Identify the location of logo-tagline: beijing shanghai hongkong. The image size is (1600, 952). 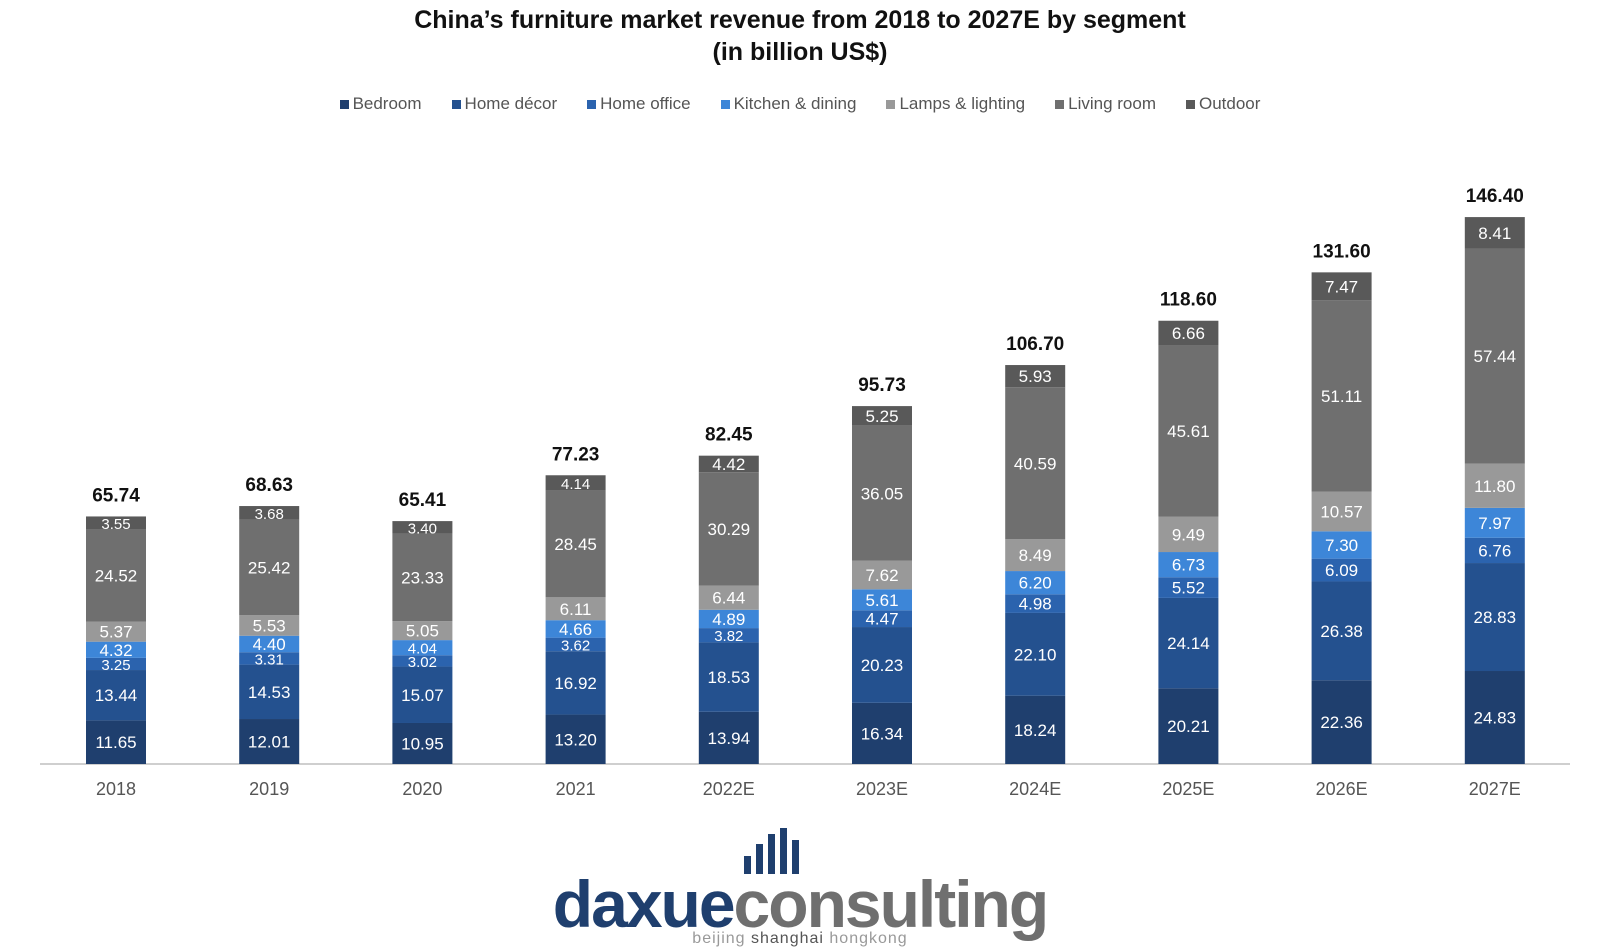
(800, 938).